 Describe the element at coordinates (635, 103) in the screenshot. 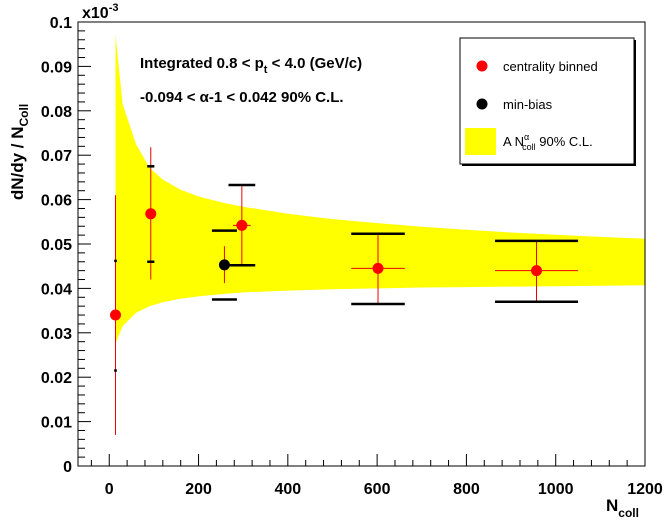

I see `legend-box-shadow-right` at that location.